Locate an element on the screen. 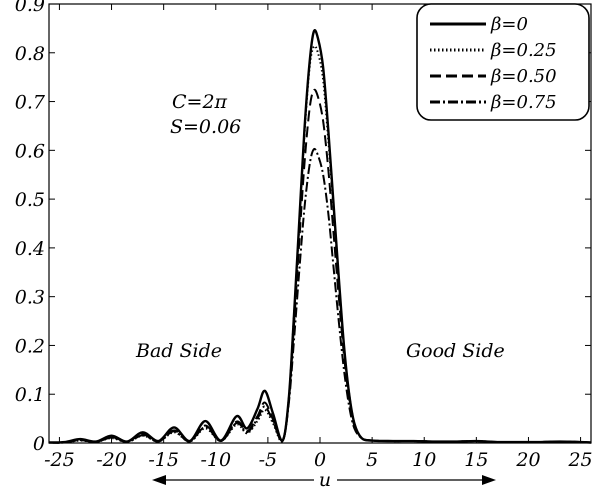 Image resolution: width=595 pixels, height=489 pixels. y-tick-label: 0.9 is located at coordinates (30, 8).